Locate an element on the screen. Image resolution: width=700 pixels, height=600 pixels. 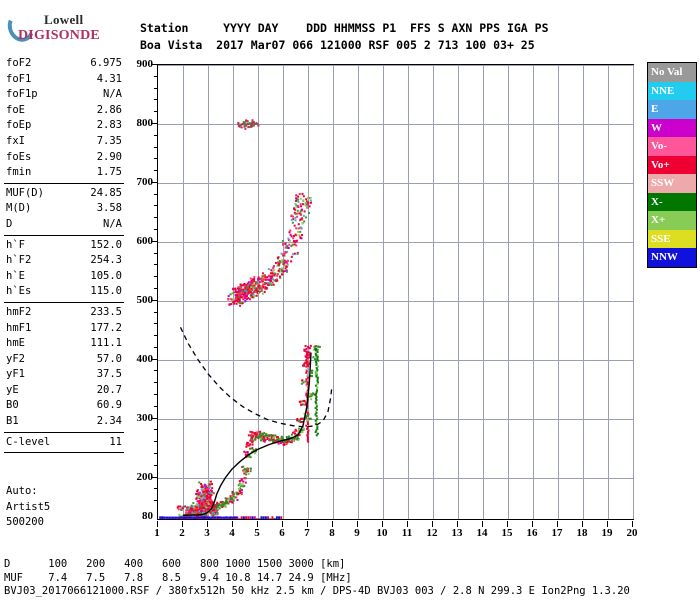
param-row-mufd: MUF(D) 24.85 is located at coordinates (65, 194).